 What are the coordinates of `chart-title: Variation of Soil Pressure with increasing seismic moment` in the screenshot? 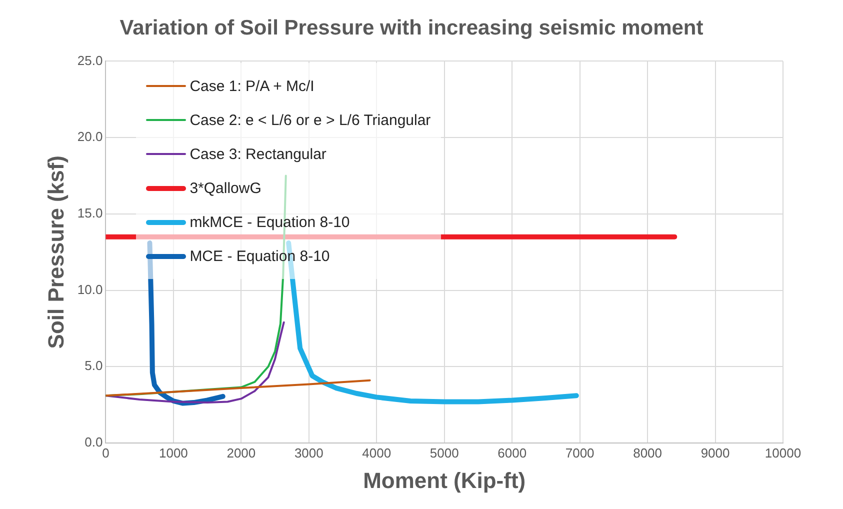 It's located at (412, 28).